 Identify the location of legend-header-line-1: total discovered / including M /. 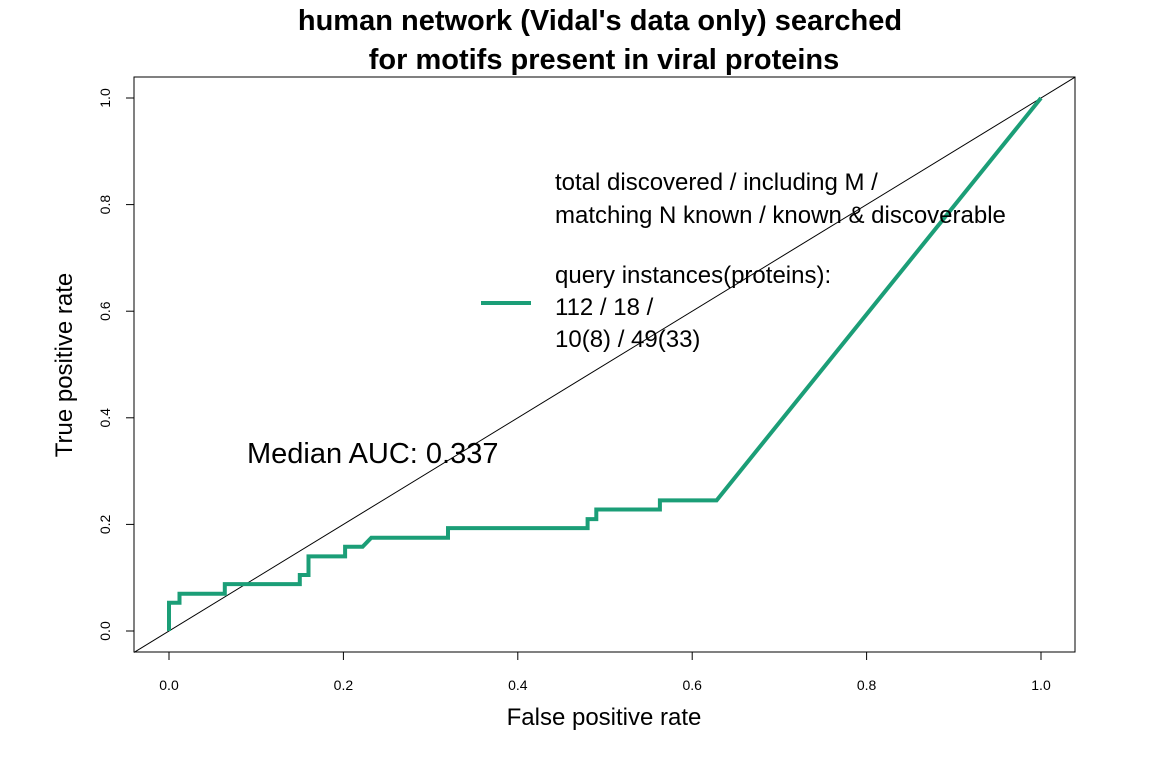
(716, 182).